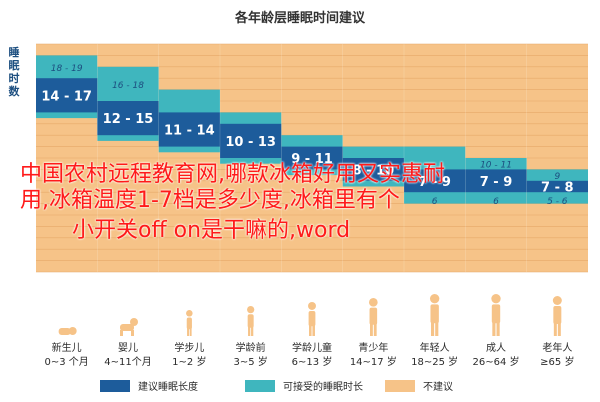 This screenshot has height=402, width=600. I want to click on acceptable-range-label: 10 - 11, so click(496, 166).